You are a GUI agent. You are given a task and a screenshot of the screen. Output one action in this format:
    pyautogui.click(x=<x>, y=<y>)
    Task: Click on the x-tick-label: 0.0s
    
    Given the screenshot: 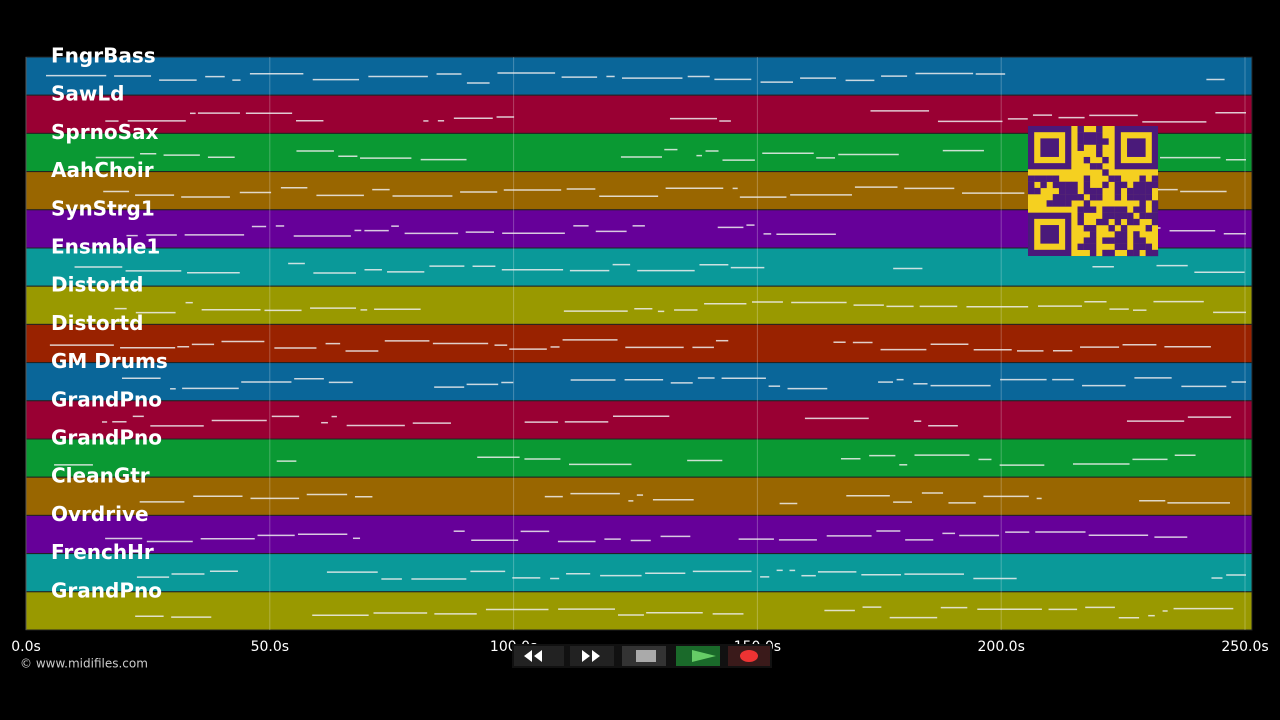 What is the action you would take?
    pyautogui.click(x=26, y=647)
    